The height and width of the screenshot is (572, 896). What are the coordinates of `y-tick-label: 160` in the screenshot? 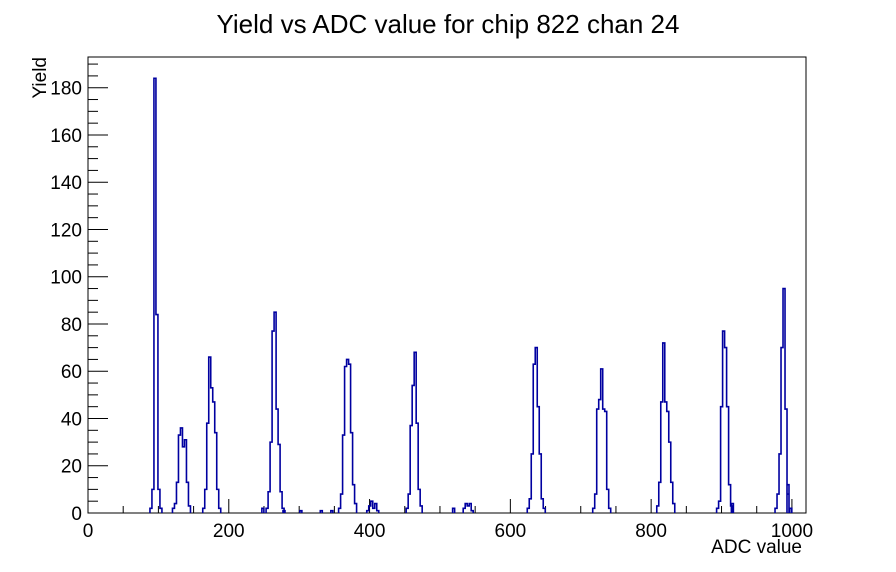 It's located at (66, 136).